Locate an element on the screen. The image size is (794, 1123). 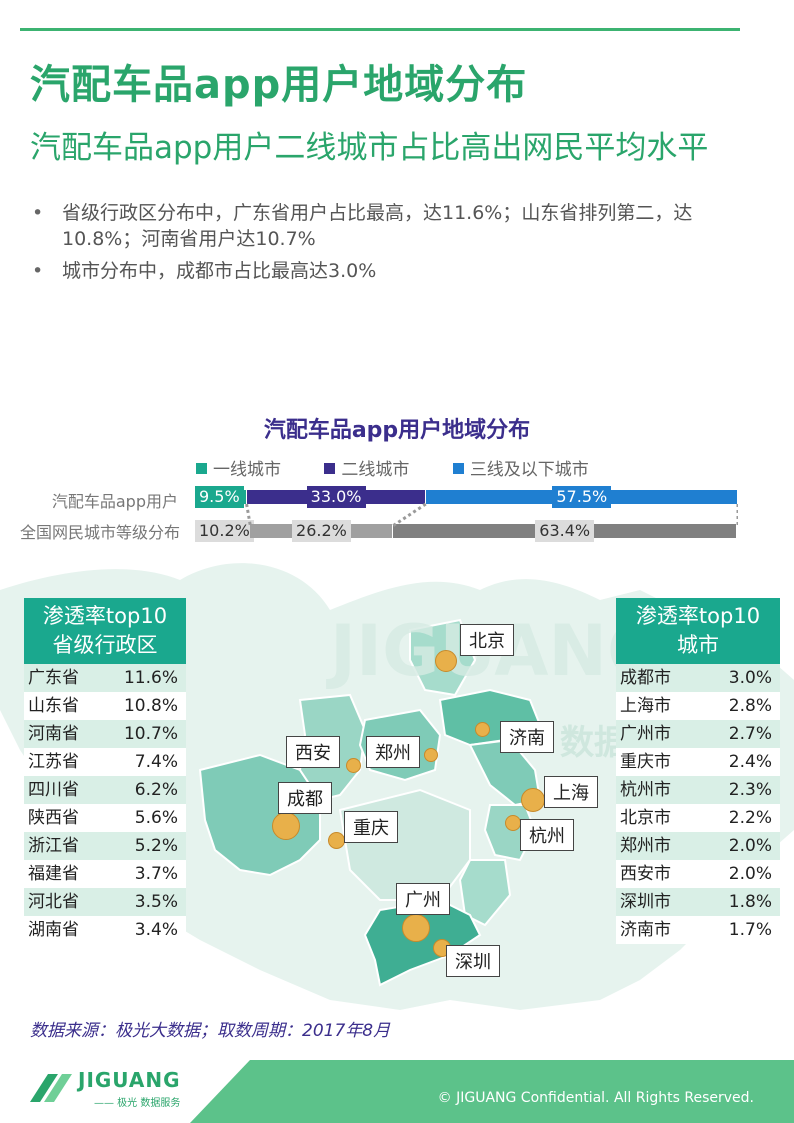
city-row-name: 成都市 is located at coordinates (645, 678).